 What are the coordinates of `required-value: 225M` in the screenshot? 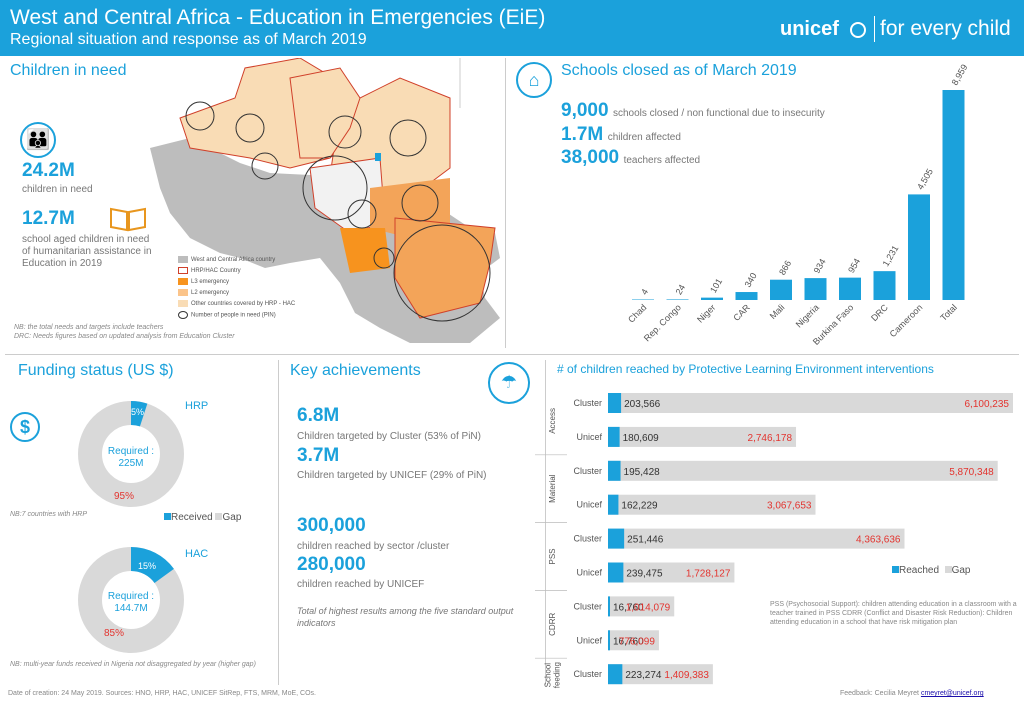 It's located at (131, 463).